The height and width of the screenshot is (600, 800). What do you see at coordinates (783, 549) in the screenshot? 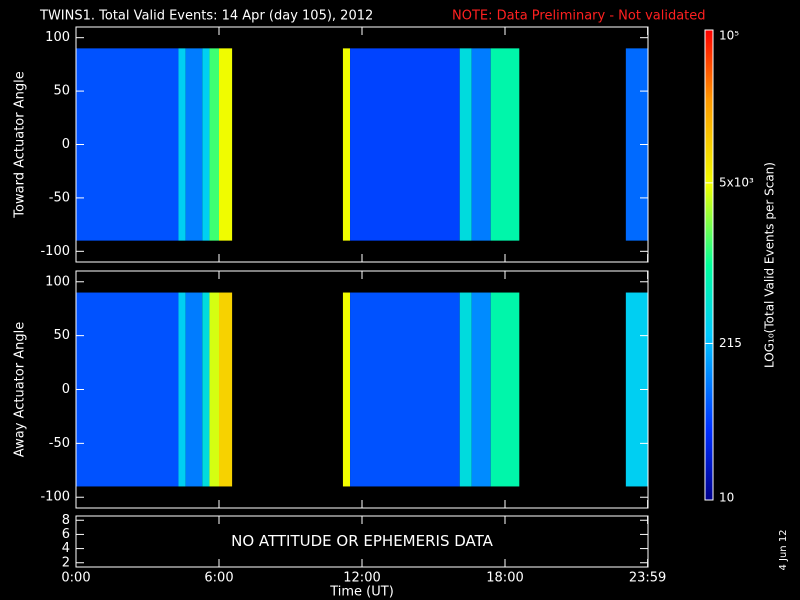
I see `date-stamp: 4 Jun 12` at bounding box center [783, 549].